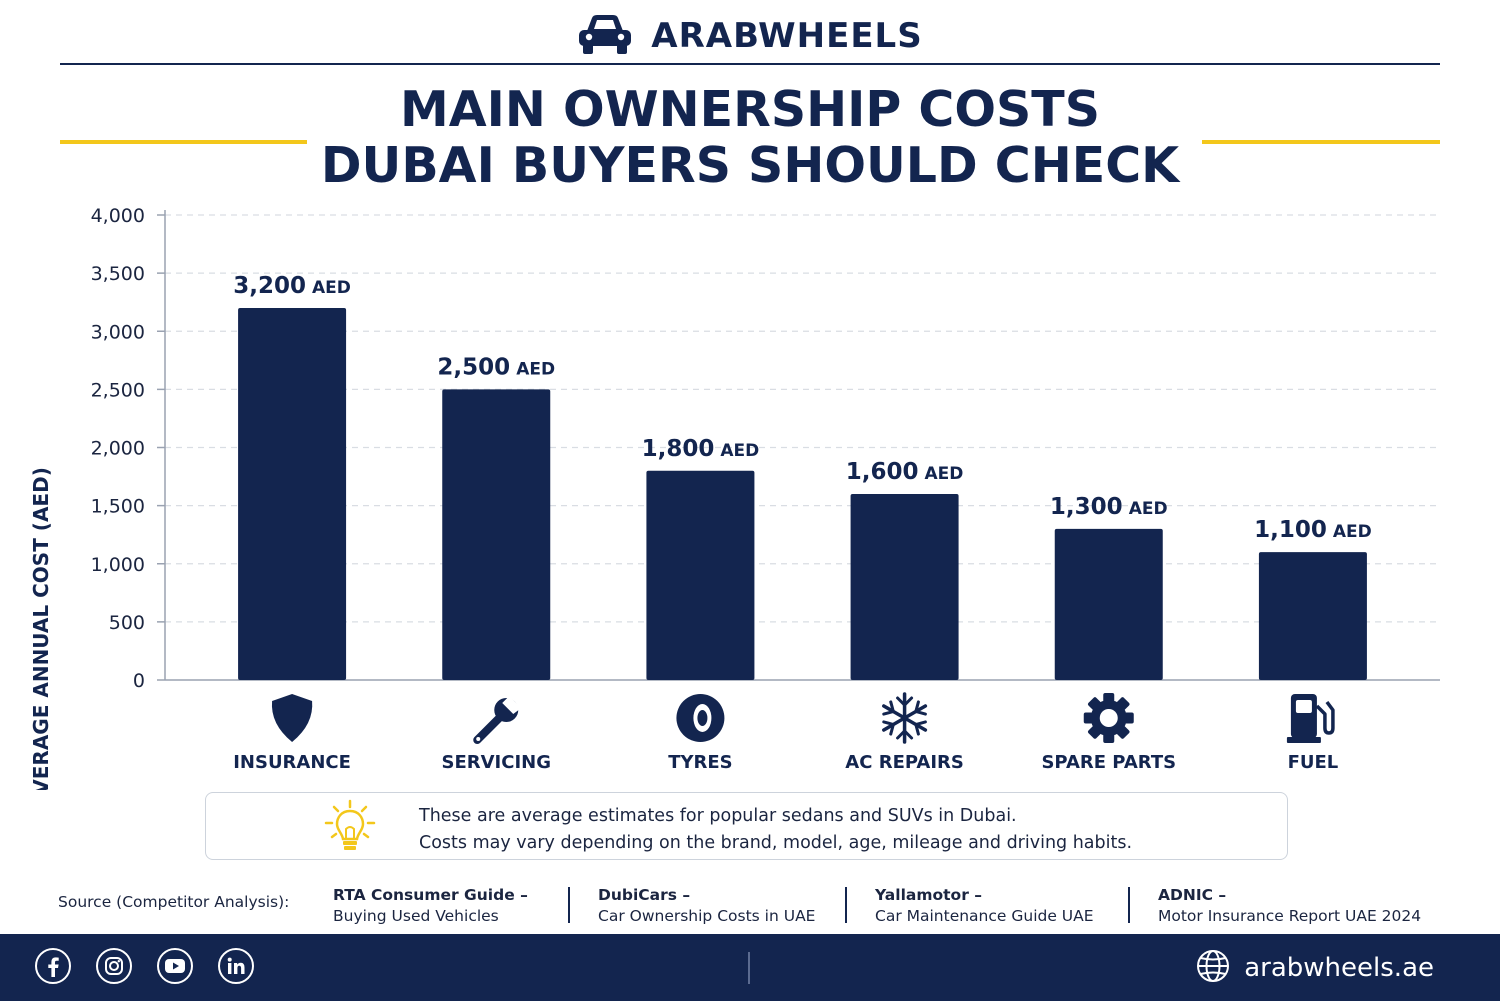  Describe the element at coordinates (750, 64) in the screenshot. I see `header-rule` at that location.